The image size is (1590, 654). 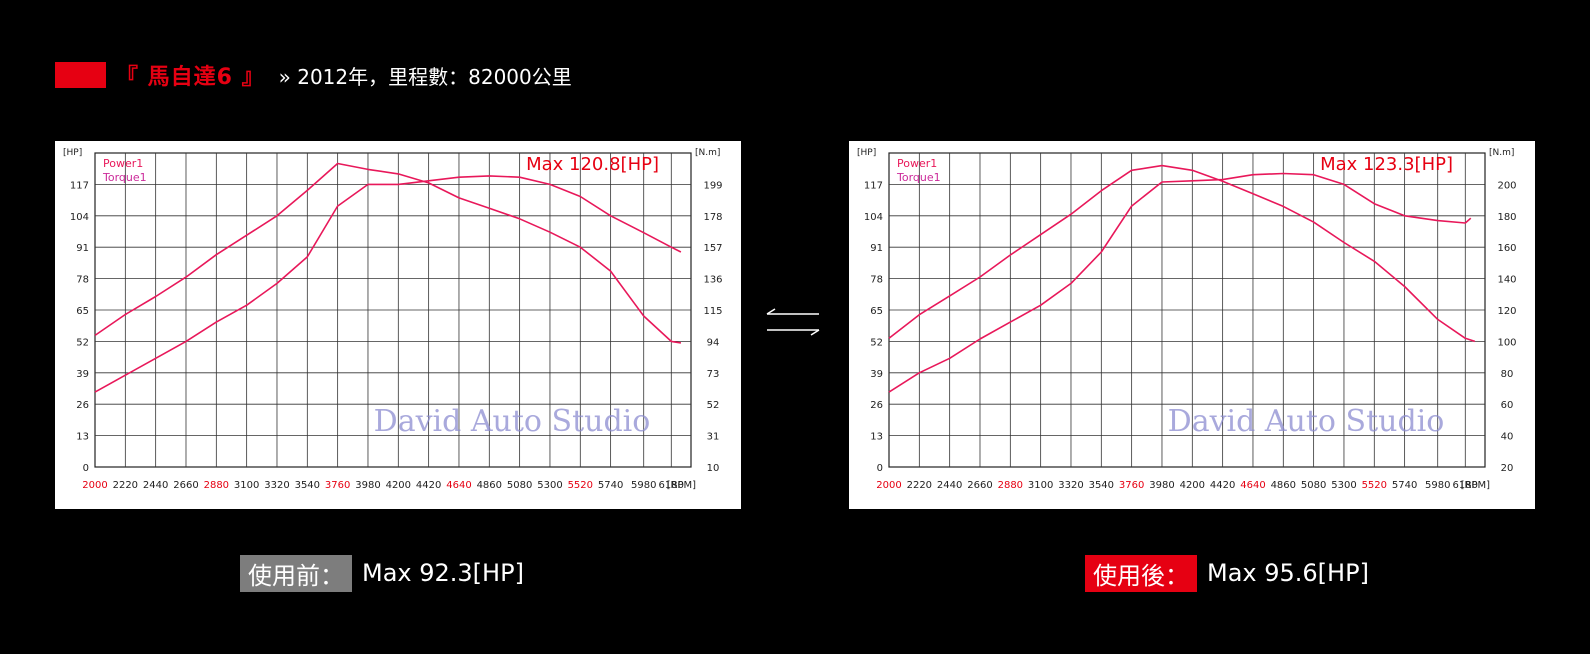 What do you see at coordinates (713, 468) in the screenshot?
I see `y2-tick-label: 10` at bounding box center [713, 468].